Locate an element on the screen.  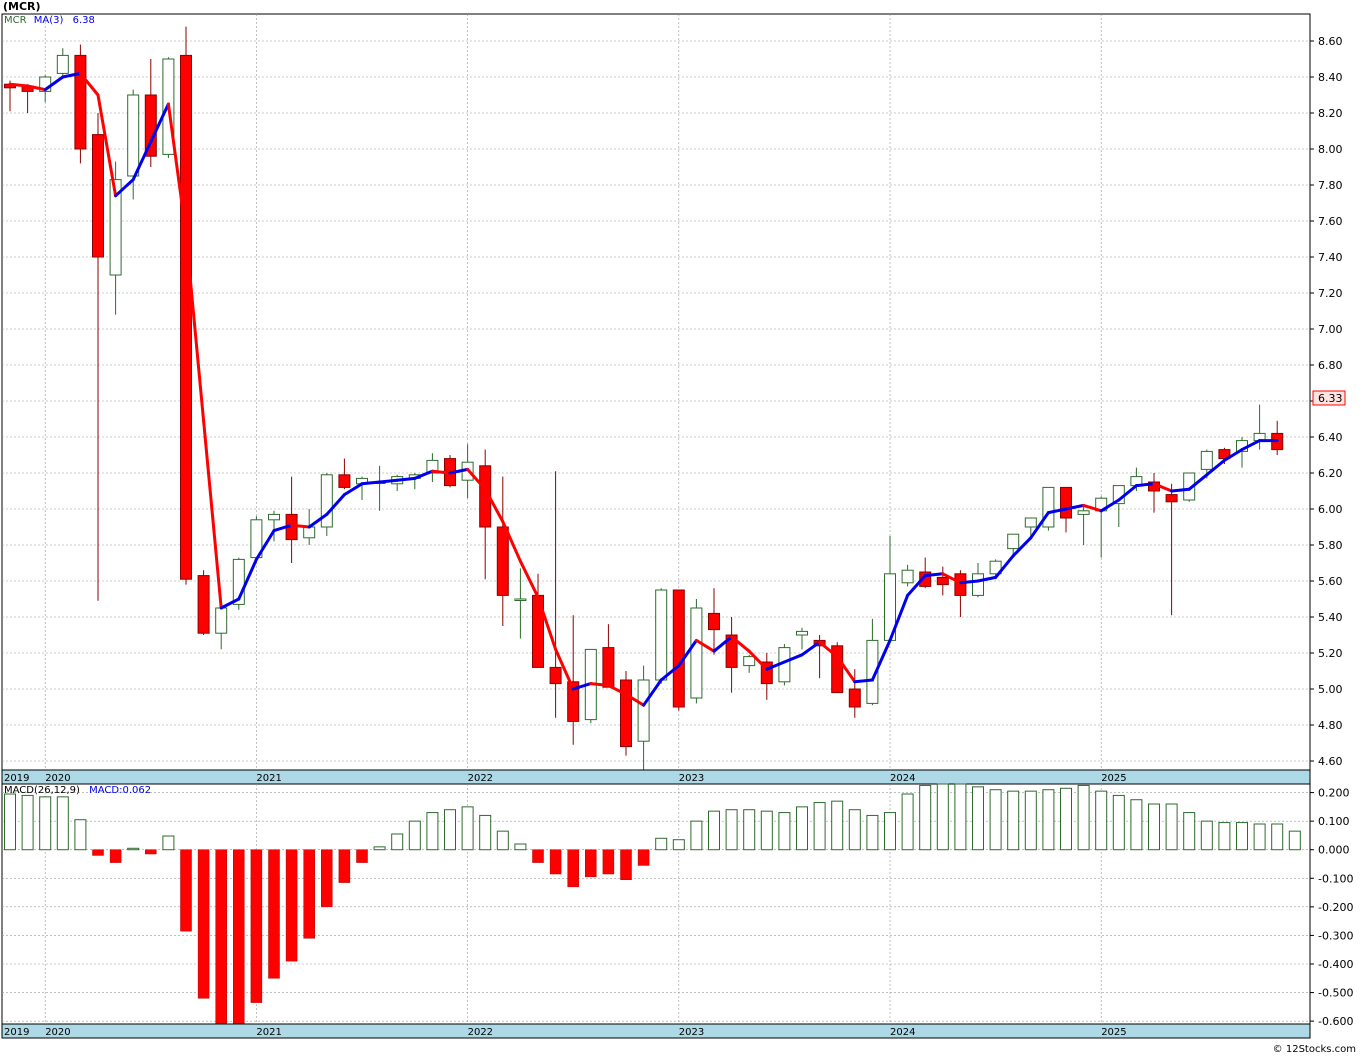
price-year-label: 2019 is located at coordinates (16, 778).